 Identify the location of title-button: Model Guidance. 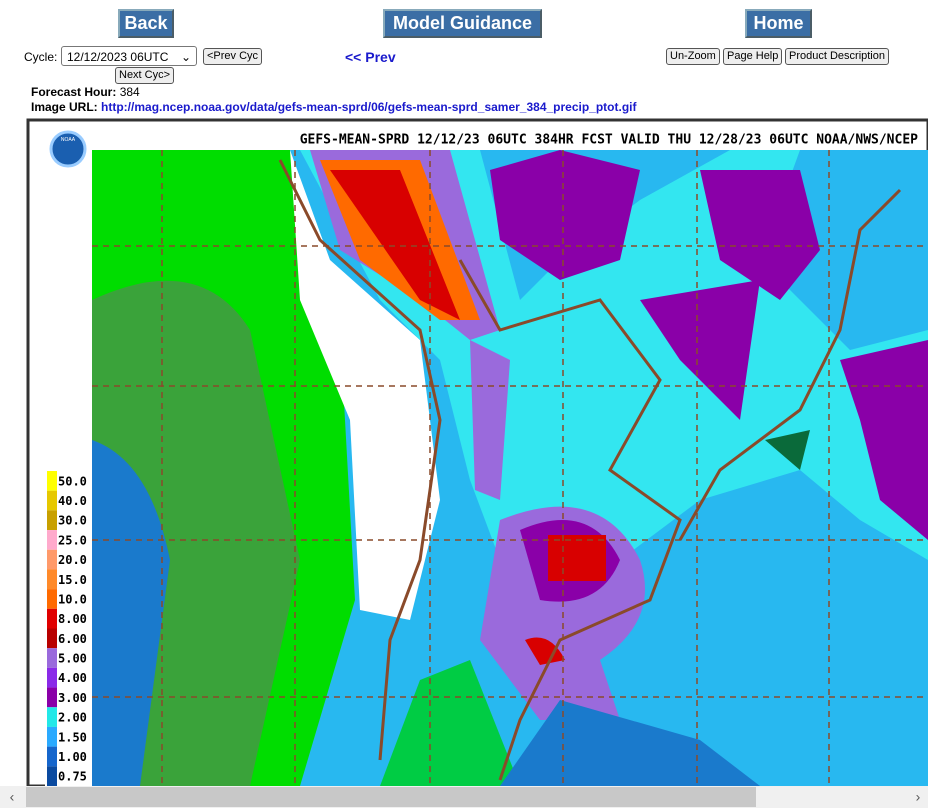
(462, 23).